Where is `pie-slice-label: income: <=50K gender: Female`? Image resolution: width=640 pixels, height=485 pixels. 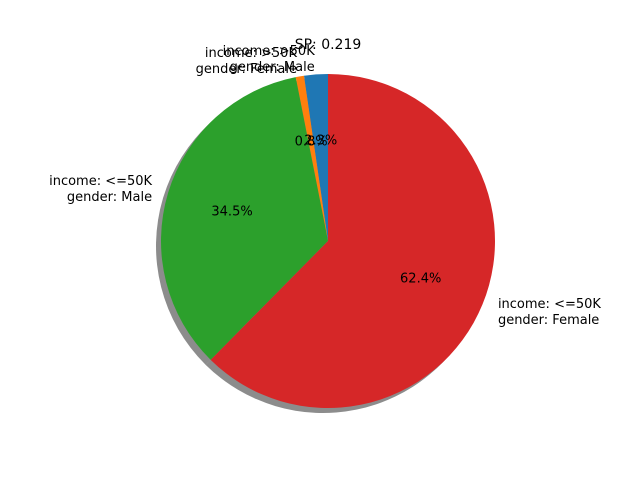 pie-slice-label: income: <=50K gender: Female is located at coordinates (549, 312).